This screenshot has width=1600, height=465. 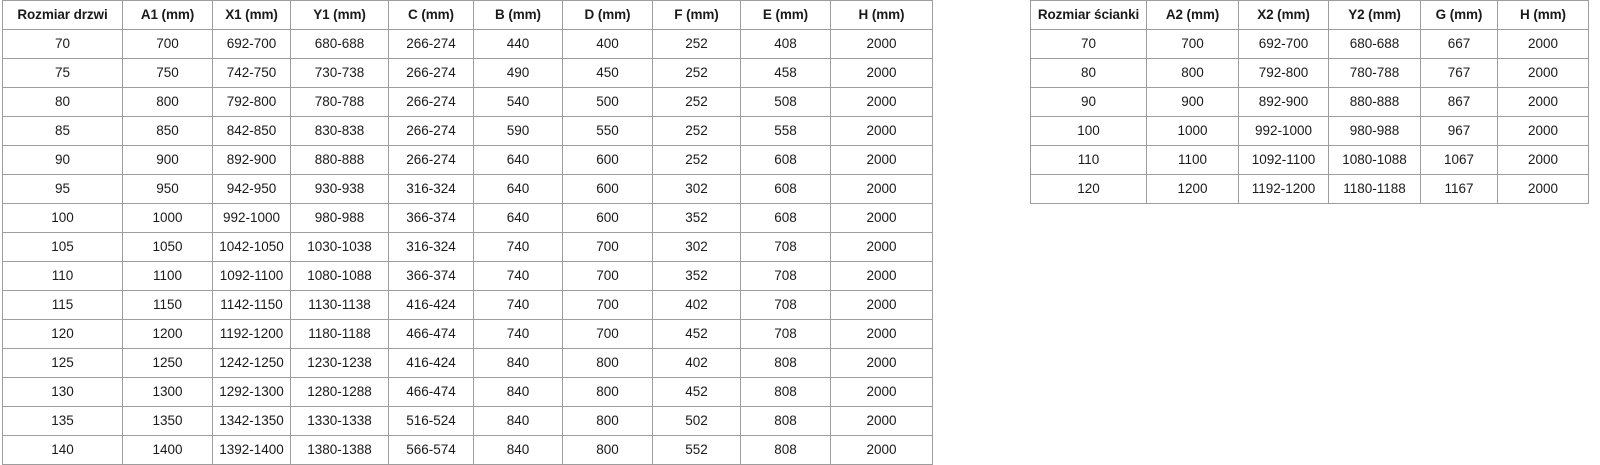 I want to click on doors-table-cell: 730-738, so click(x=339, y=73).